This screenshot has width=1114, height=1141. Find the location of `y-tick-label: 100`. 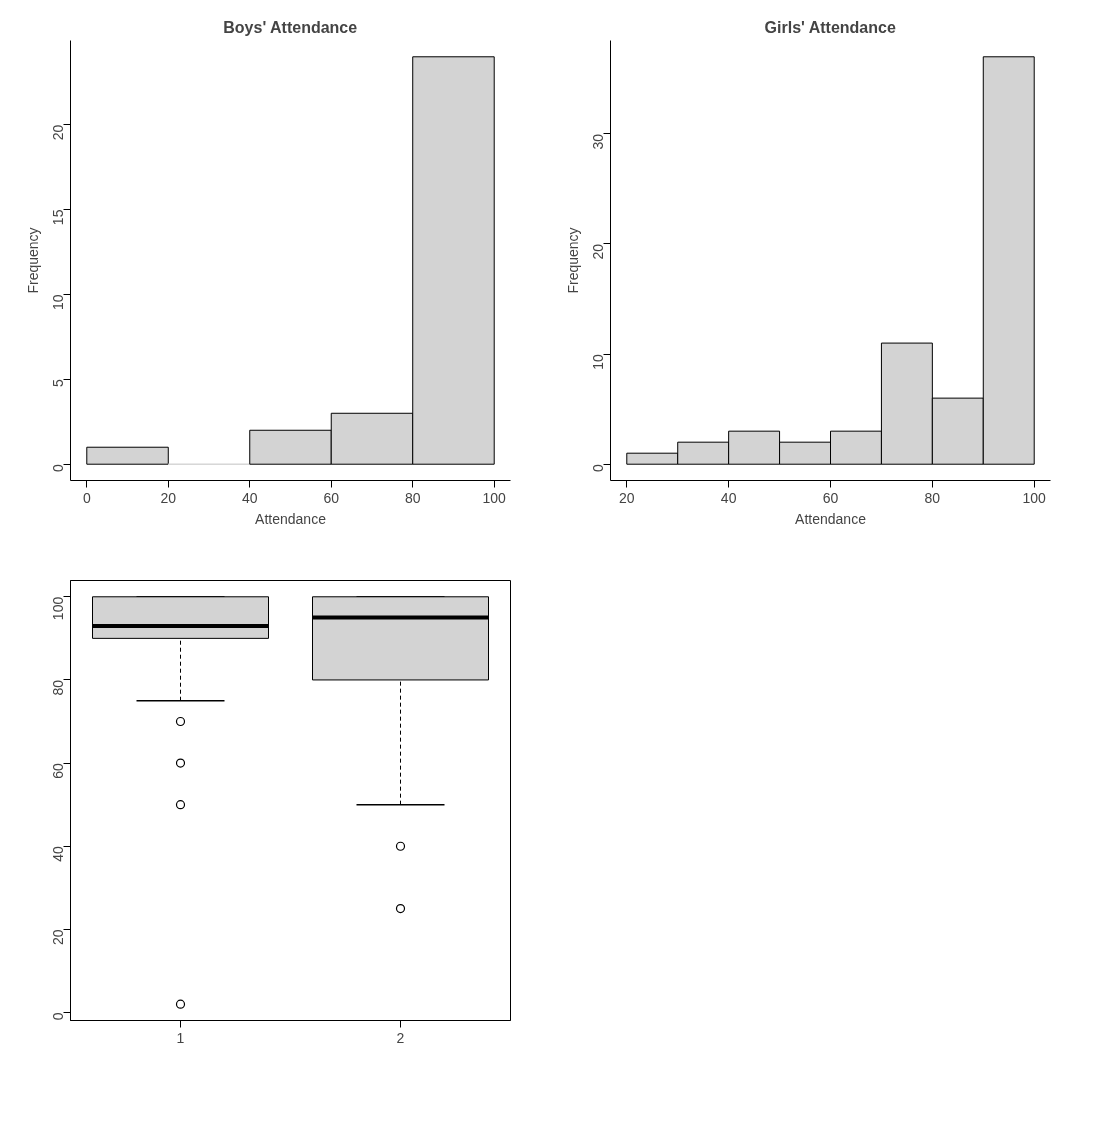

y-tick-label: 100 is located at coordinates (58, 608).